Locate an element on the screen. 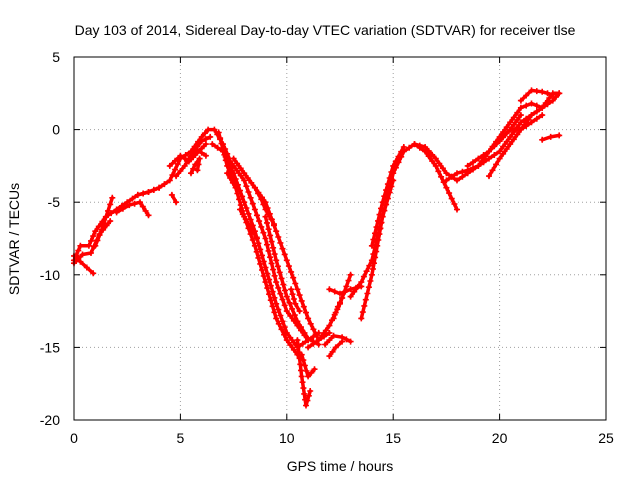 This screenshot has height=480, width=640. series-track-k is located at coordinates (198, 154).